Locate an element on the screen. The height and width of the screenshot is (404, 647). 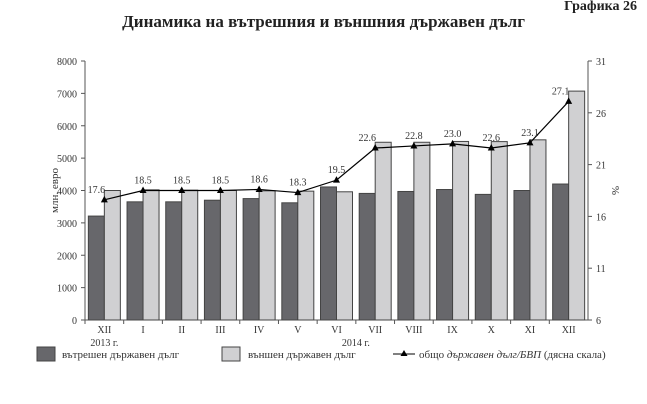
x-tick-label: I is located at coordinates (142, 330).